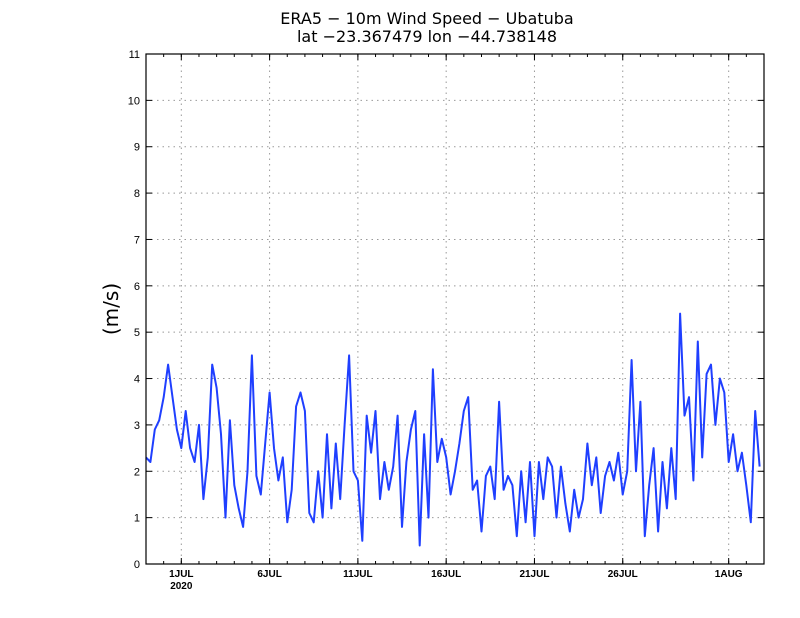  Describe the element at coordinates (137, 148) in the screenshot. I see `y-tick-label: 9` at that location.